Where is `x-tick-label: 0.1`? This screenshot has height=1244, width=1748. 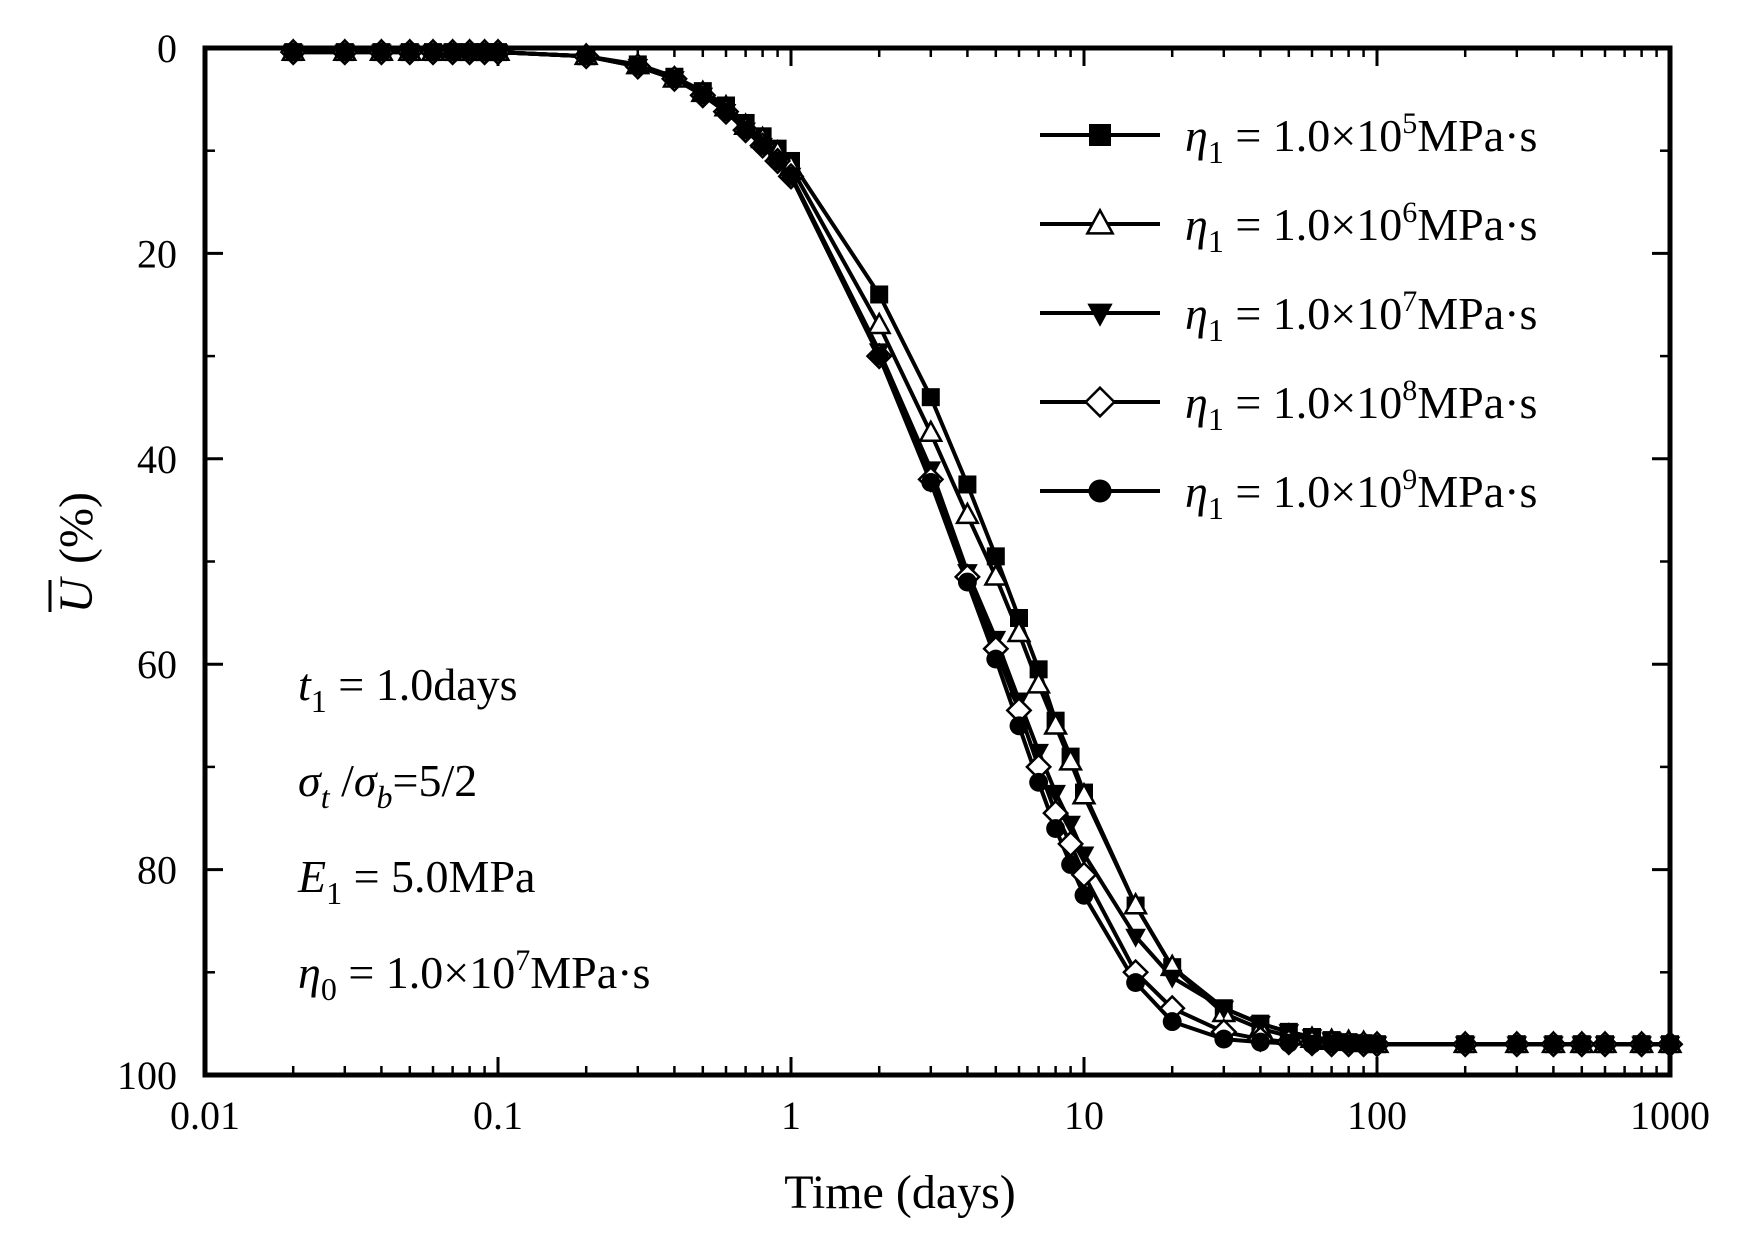
x-tick-label: 0.1 is located at coordinates (498, 1115).